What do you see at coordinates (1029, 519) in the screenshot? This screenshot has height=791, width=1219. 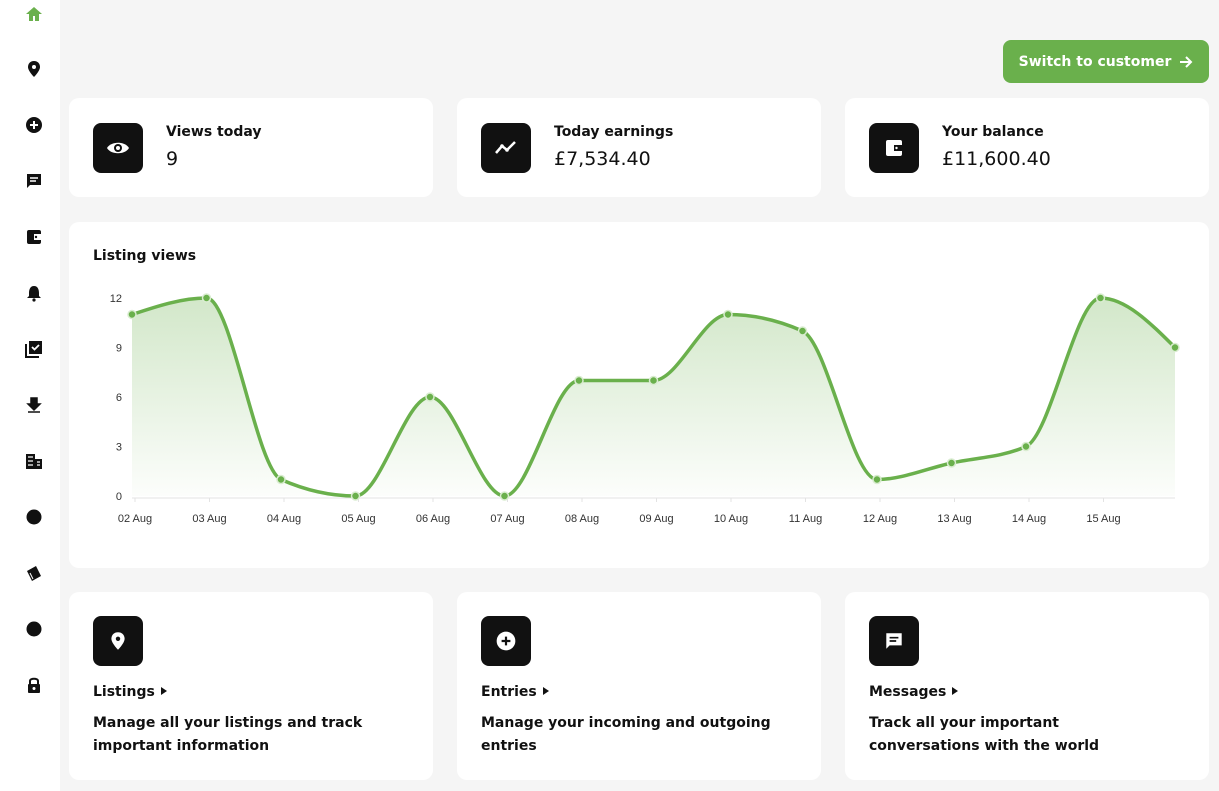 I see `x-tick-label: 14 Aug` at bounding box center [1029, 519].